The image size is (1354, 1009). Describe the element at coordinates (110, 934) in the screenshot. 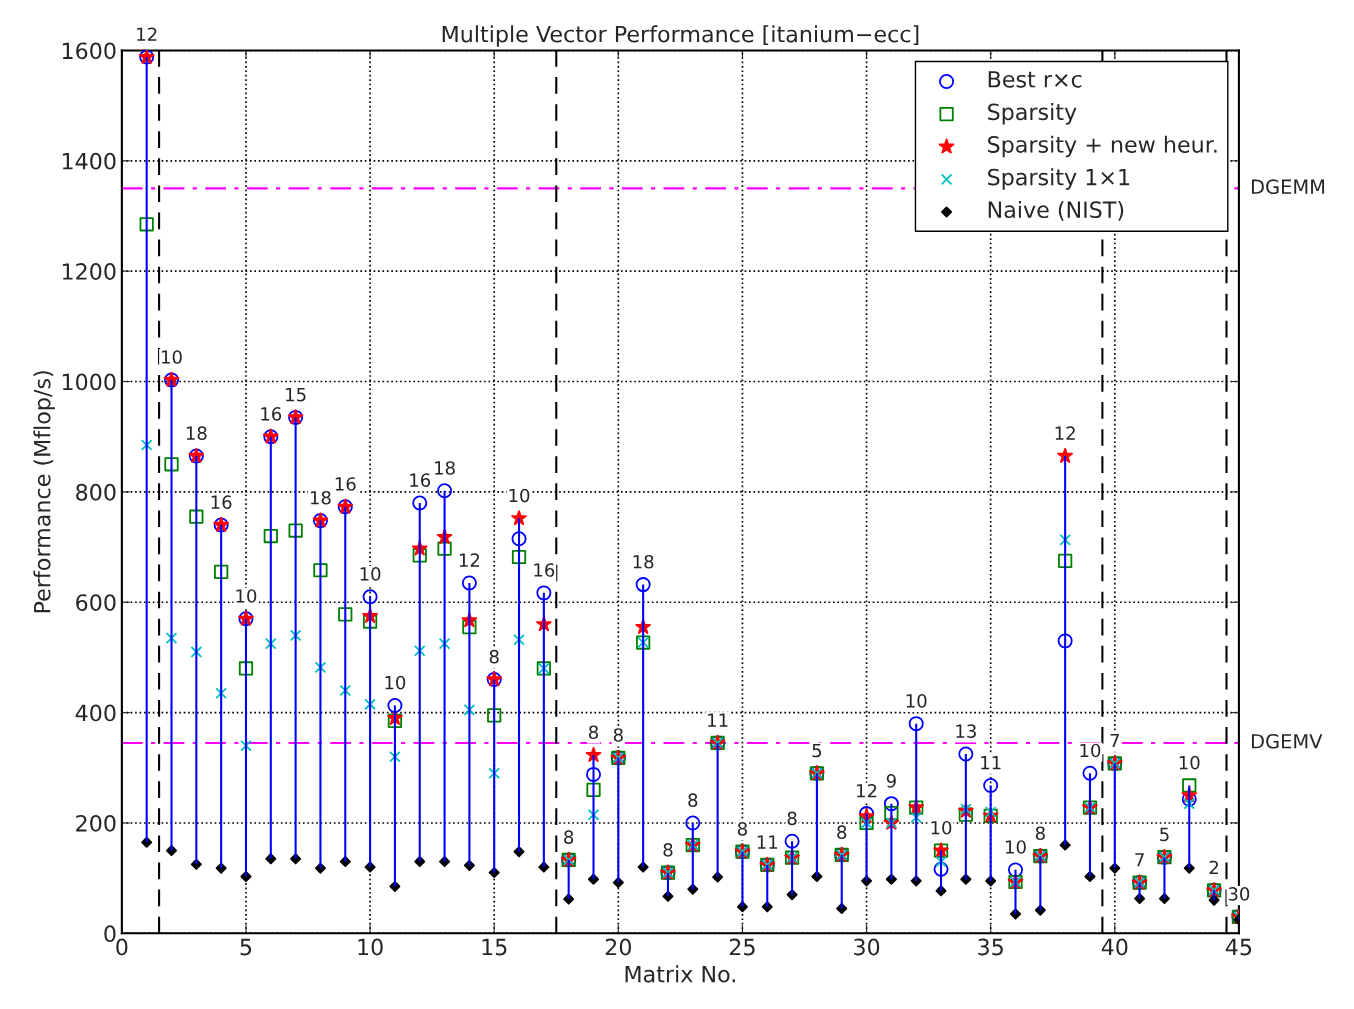

I see `y-tick-label: 0` at that location.